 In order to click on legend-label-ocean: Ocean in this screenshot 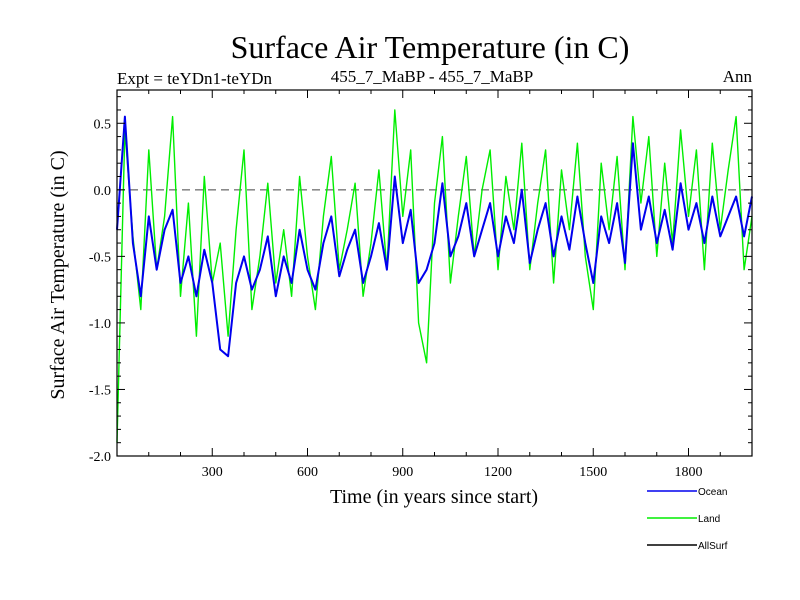, I will do `click(712, 492)`.